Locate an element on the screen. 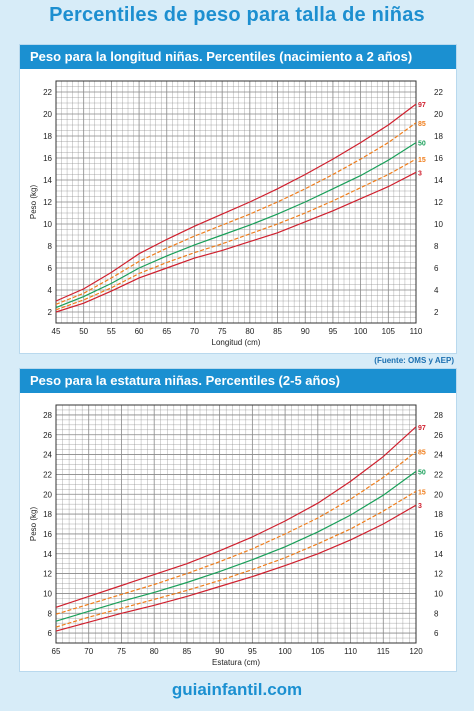  x-axis-label: Longitud (cm) is located at coordinates (236, 342).